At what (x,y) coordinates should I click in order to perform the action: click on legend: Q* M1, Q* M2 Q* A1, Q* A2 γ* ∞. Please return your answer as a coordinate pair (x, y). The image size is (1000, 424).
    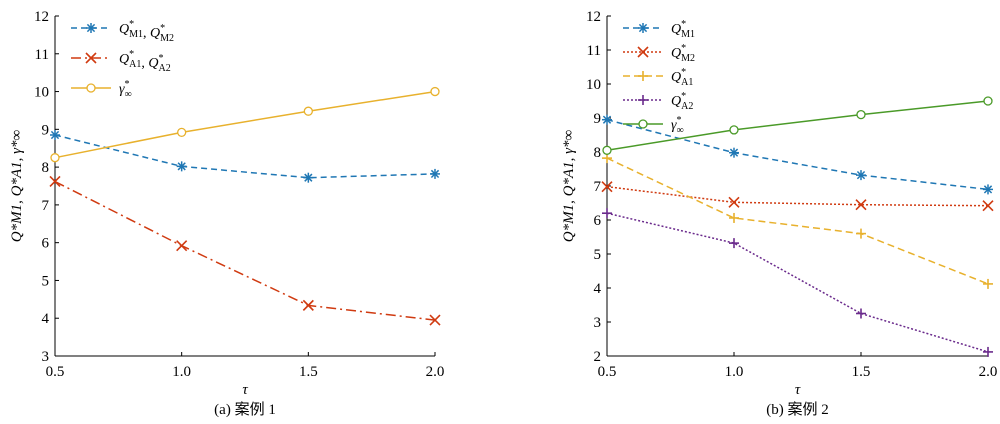
    Looking at the image, I should click on (122, 59).